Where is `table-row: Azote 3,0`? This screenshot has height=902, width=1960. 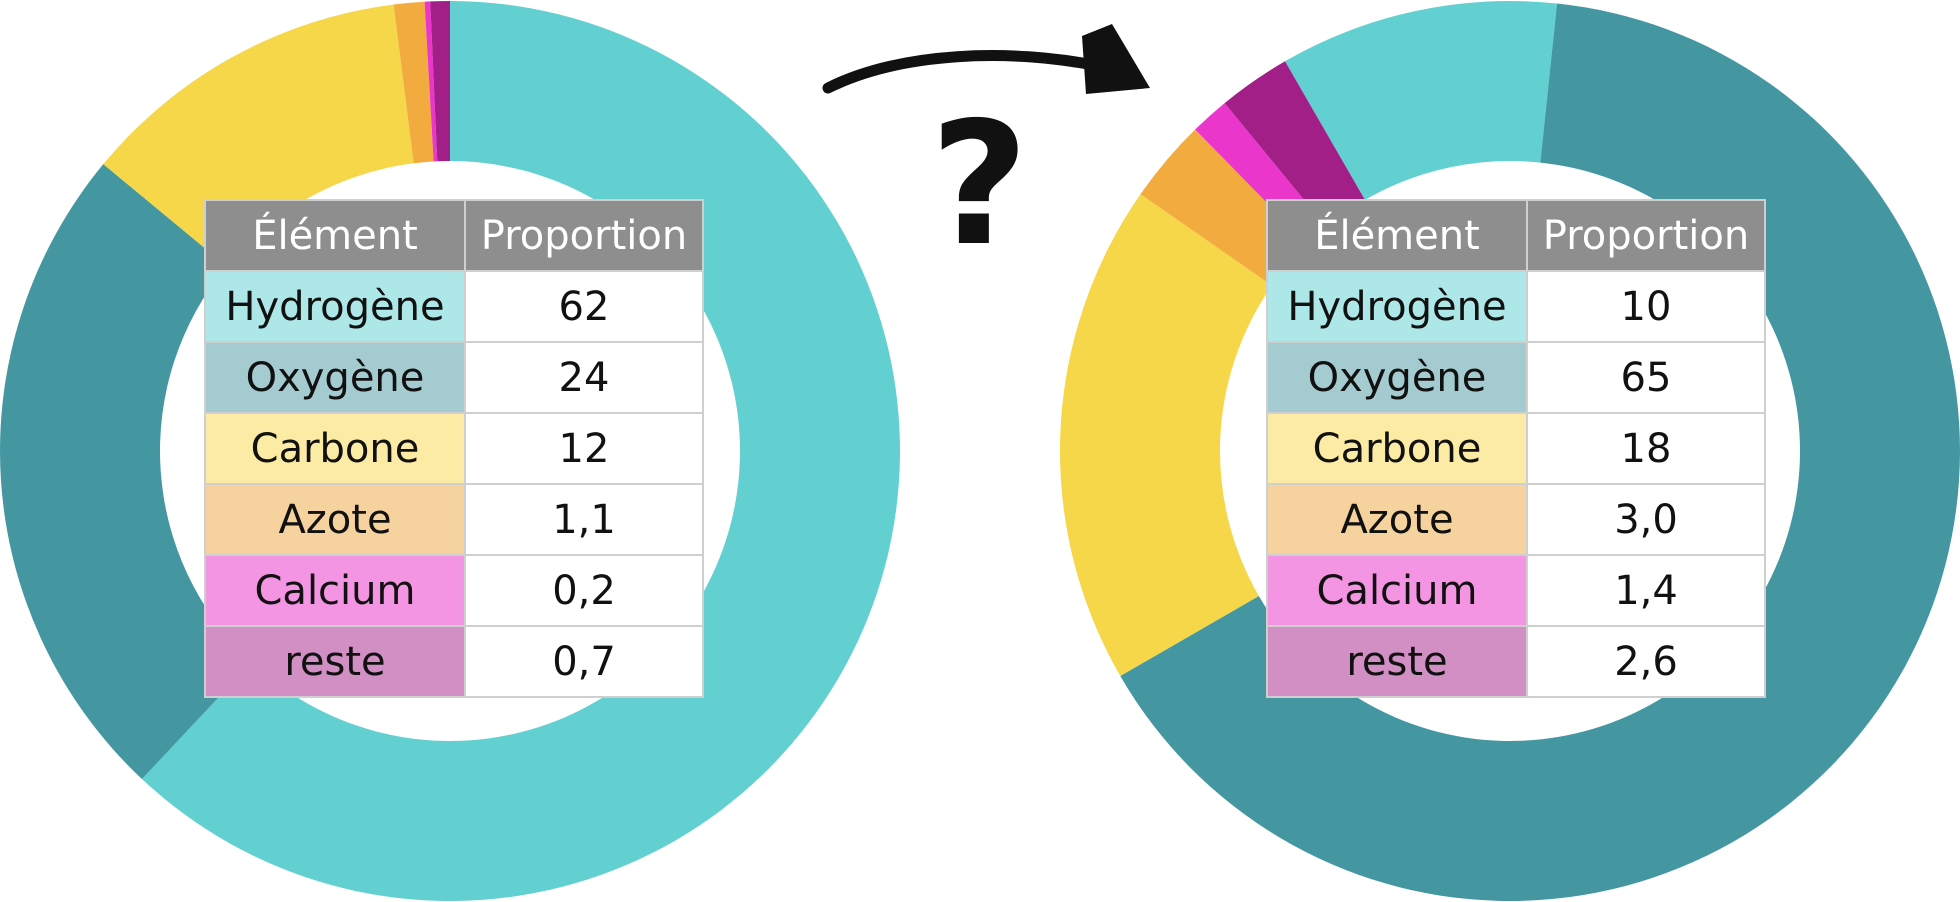
table-row: Azote 3,0 is located at coordinates (1516, 519).